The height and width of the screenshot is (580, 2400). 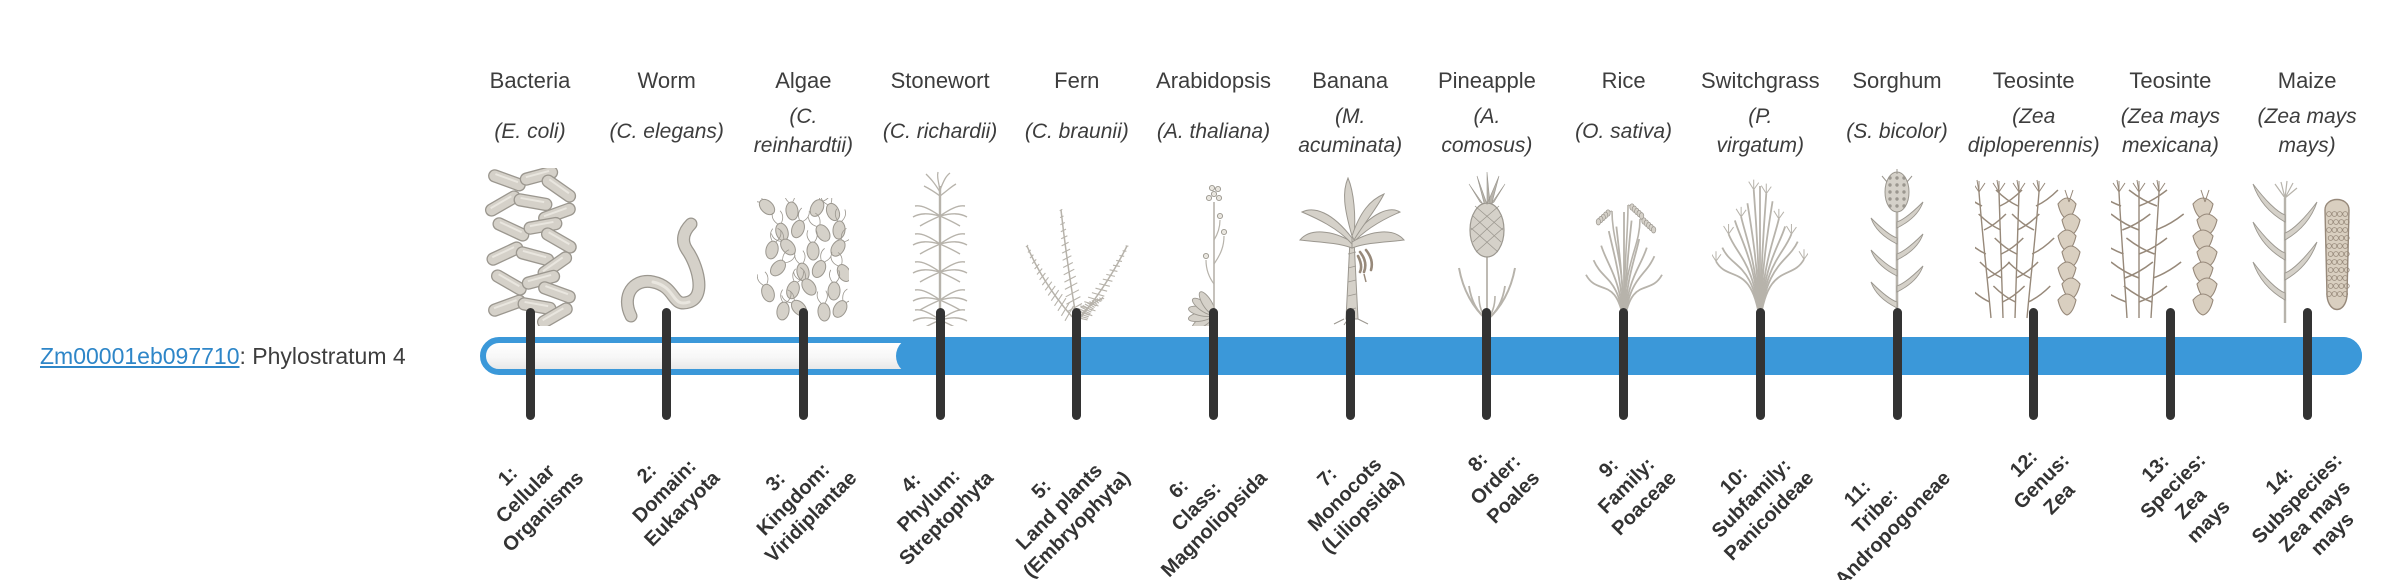 I want to click on common-name: Rice, so click(x=1623, y=80).